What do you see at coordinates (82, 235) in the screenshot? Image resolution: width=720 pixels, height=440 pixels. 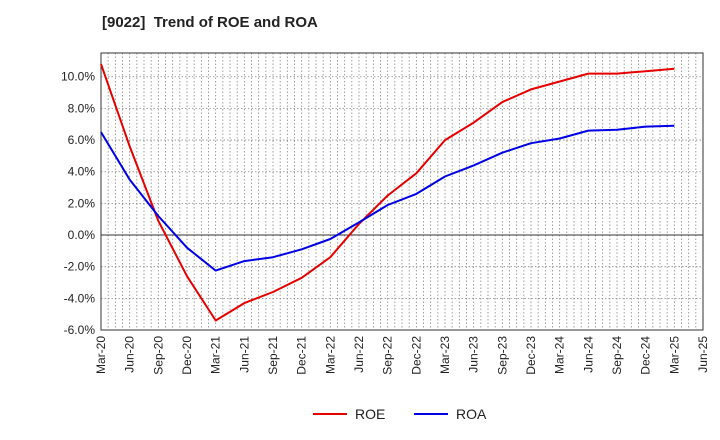 I see `y-tick-label: 0.0%` at bounding box center [82, 235].